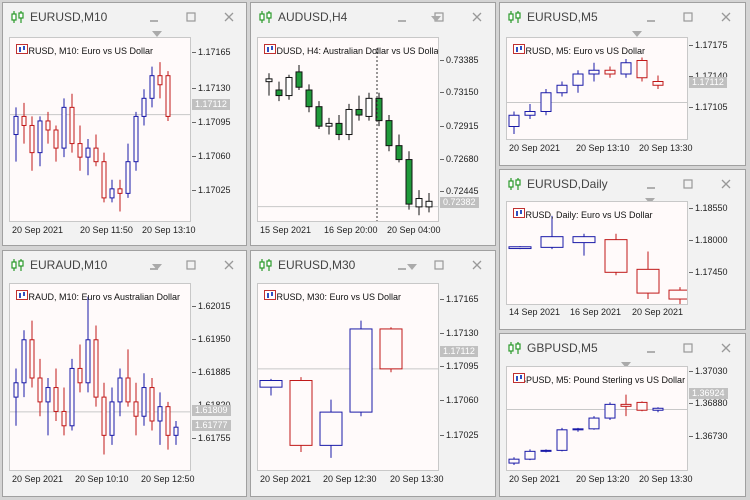  What do you see at coordinates (596, 312) in the screenshot?
I see `time-label: 16 Sep 2021` at bounding box center [596, 312].